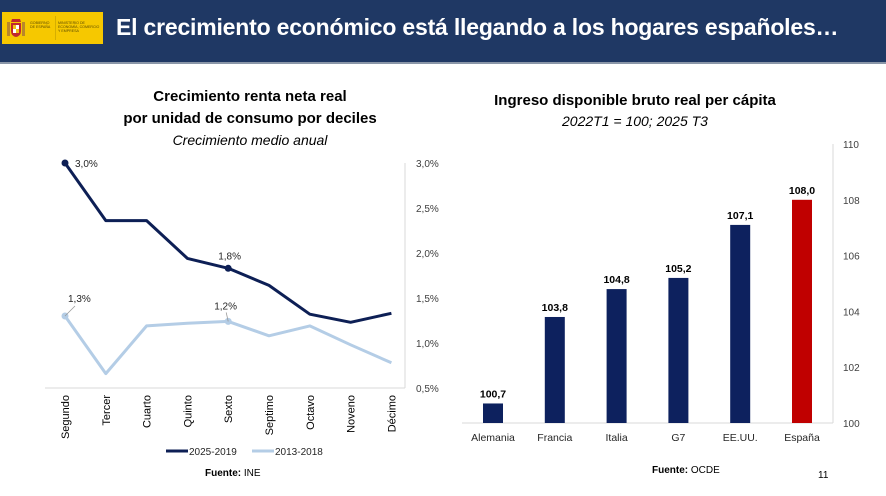  Describe the element at coordinates (851, 201) in the screenshot. I see `y-tick-label: 108` at that location.